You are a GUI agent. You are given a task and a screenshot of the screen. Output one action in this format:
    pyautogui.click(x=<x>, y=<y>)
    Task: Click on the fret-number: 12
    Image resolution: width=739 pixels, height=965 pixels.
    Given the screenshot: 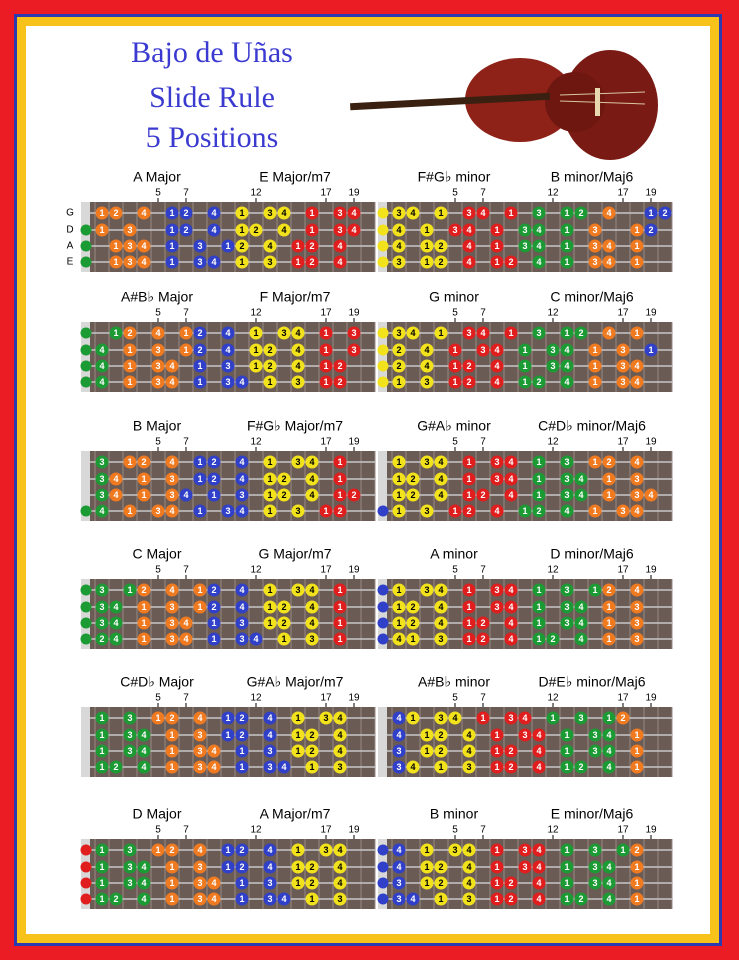 What is the action you would take?
    pyautogui.click(x=553, y=313)
    